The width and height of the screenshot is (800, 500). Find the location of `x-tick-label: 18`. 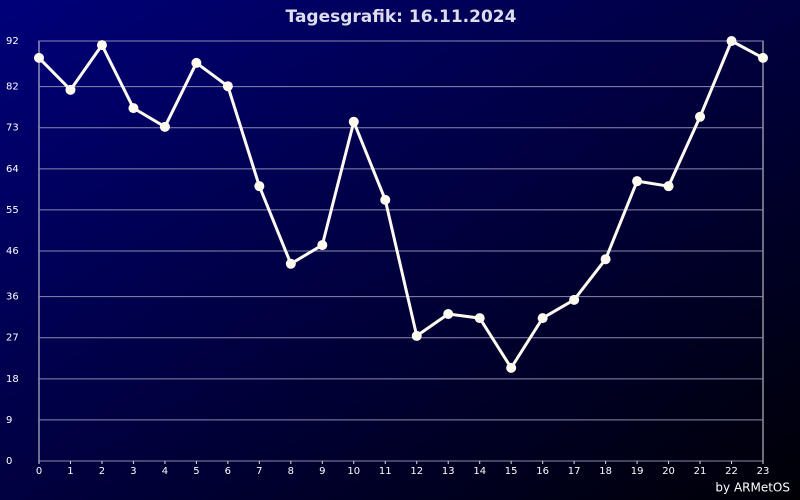

x-tick-label: 18 is located at coordinates (605, 471).